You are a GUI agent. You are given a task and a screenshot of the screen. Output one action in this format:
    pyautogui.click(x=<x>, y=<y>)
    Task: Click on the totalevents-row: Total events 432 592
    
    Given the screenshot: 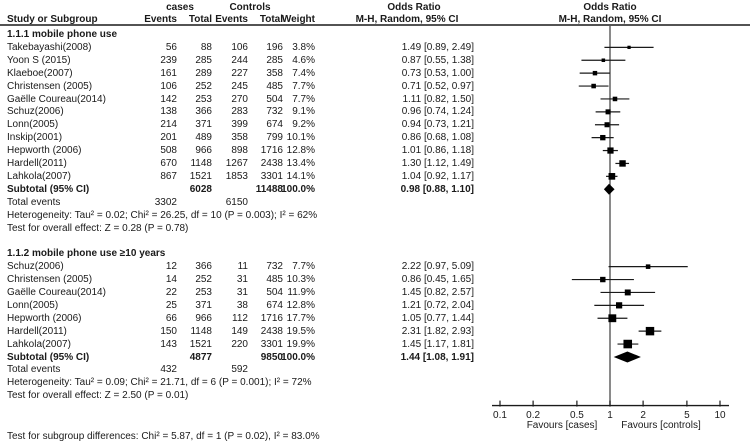 What is the action you would take?
    pyautogui.click(x=375, y=369)
    